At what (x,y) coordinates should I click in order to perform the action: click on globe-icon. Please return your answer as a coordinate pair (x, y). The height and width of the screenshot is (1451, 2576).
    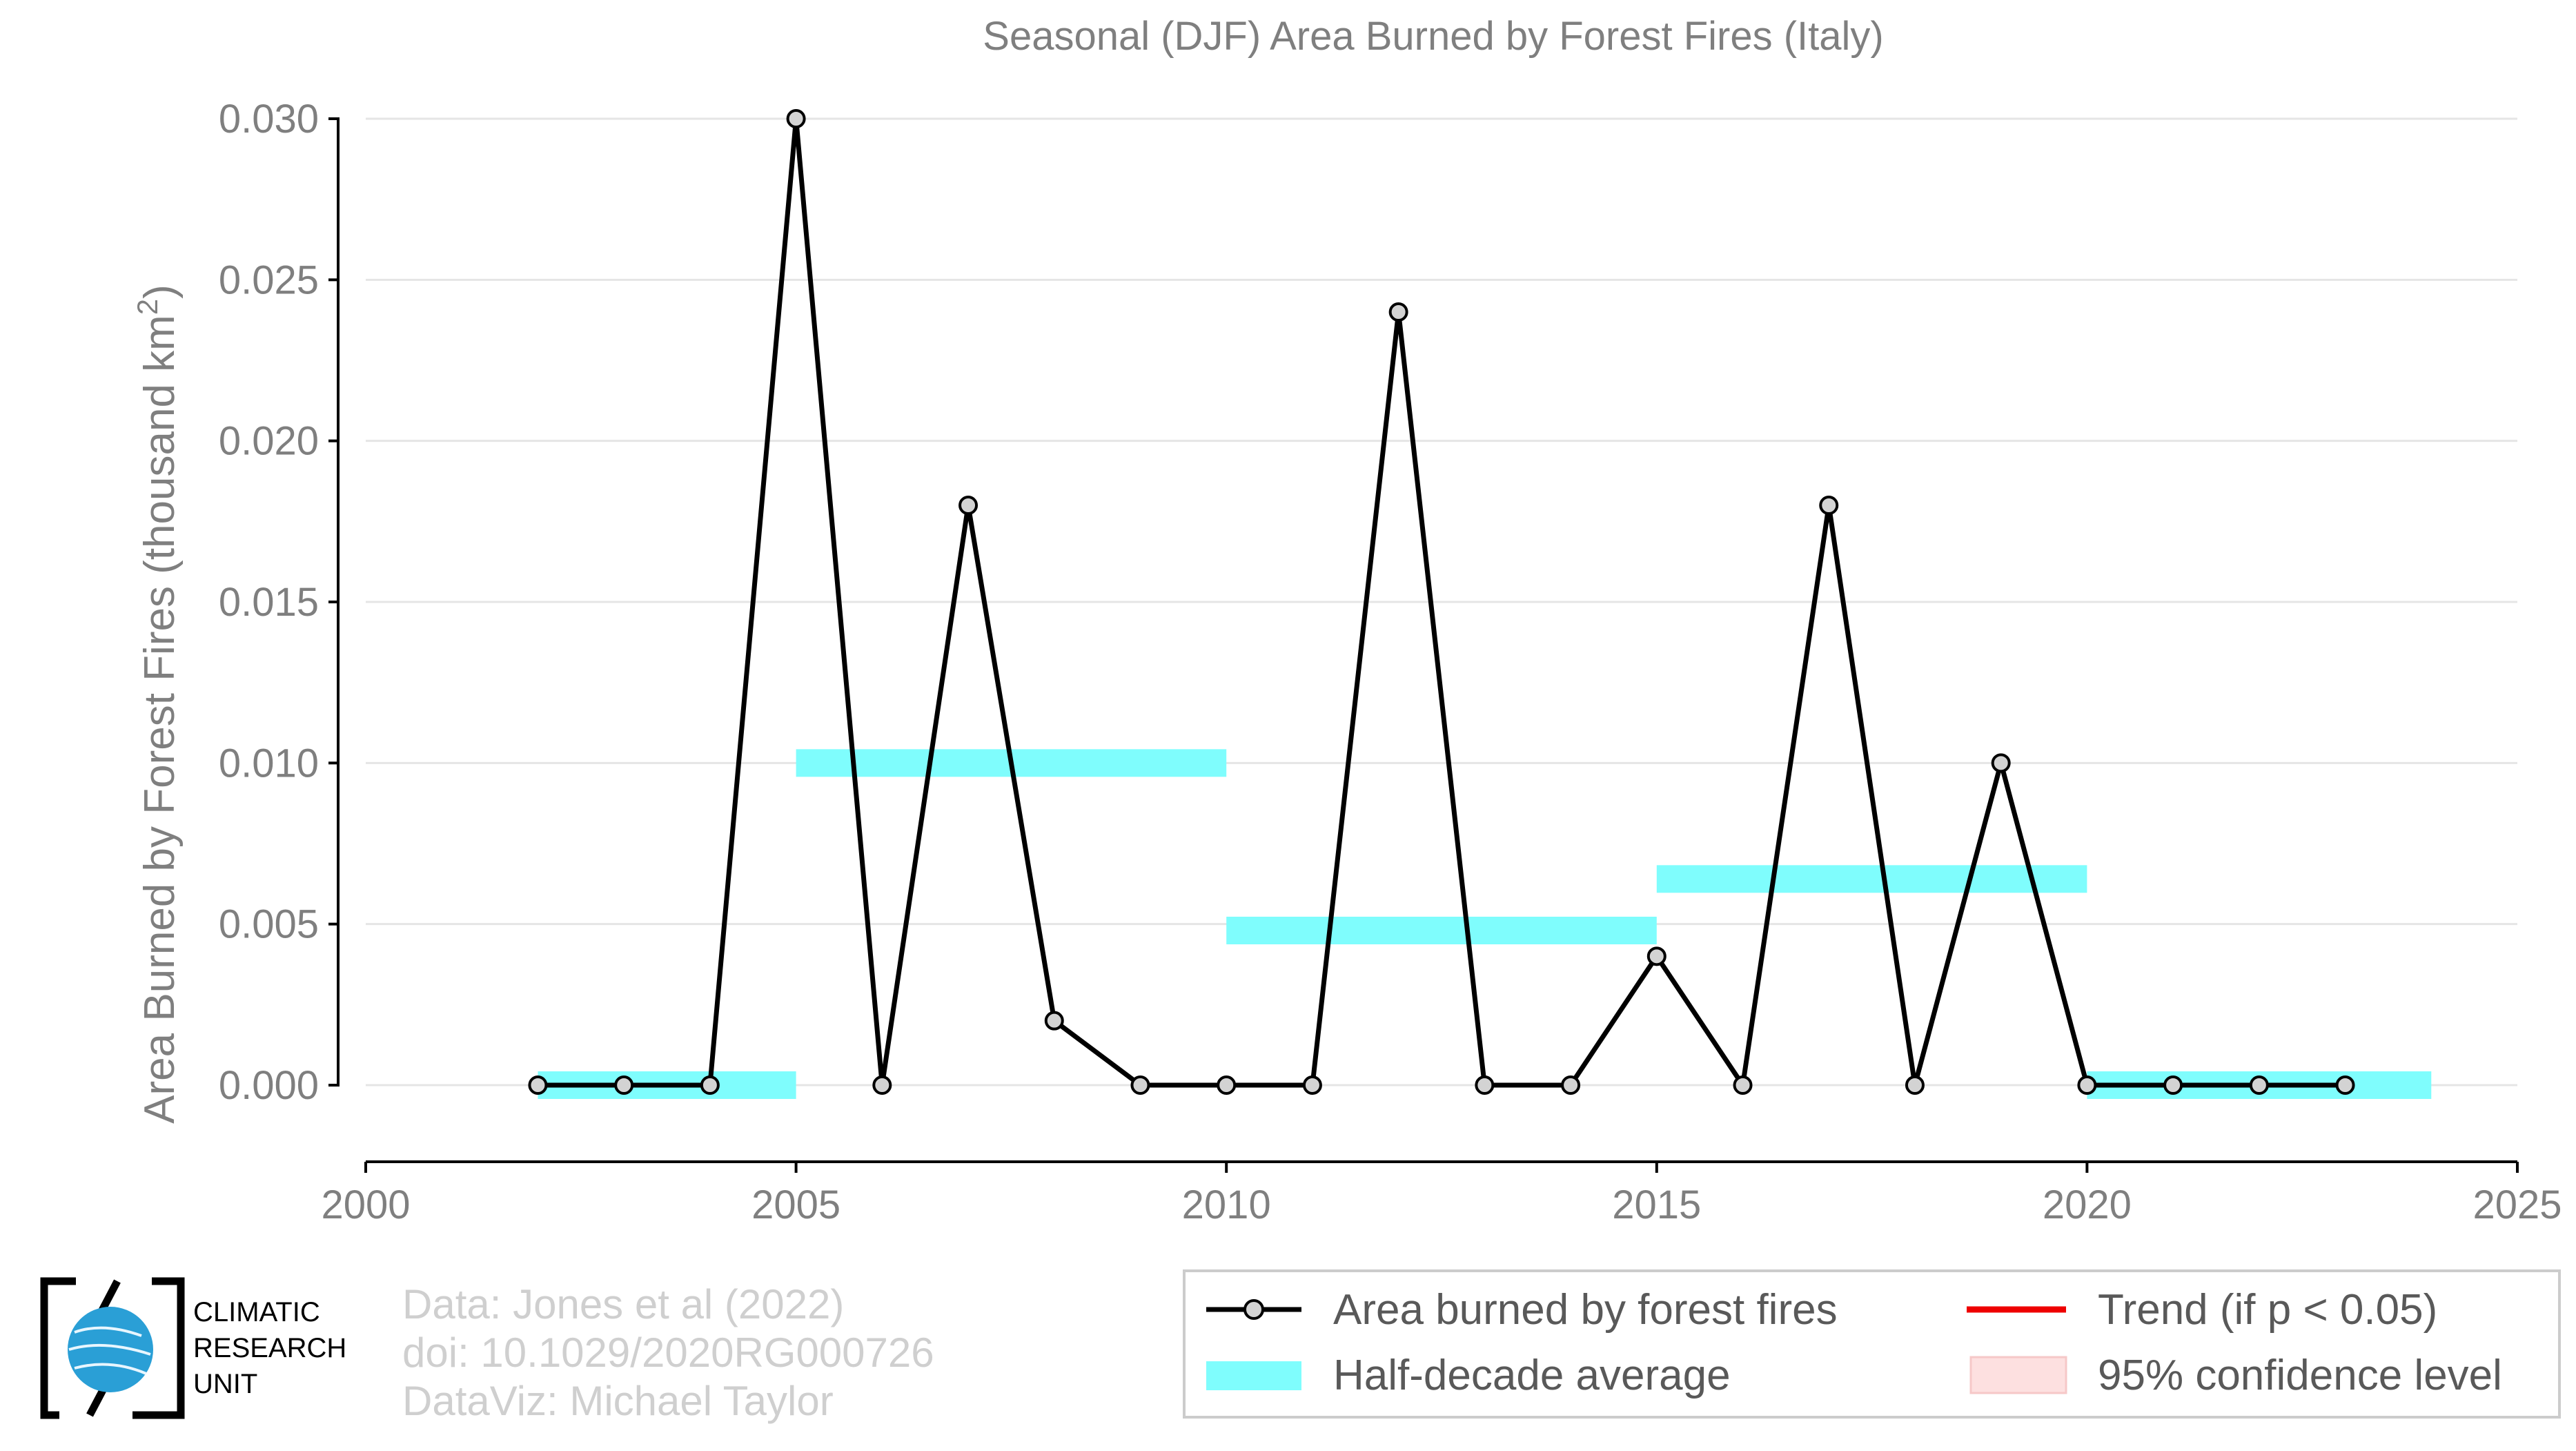
    Looking at the image, I should click on (110, 1349).